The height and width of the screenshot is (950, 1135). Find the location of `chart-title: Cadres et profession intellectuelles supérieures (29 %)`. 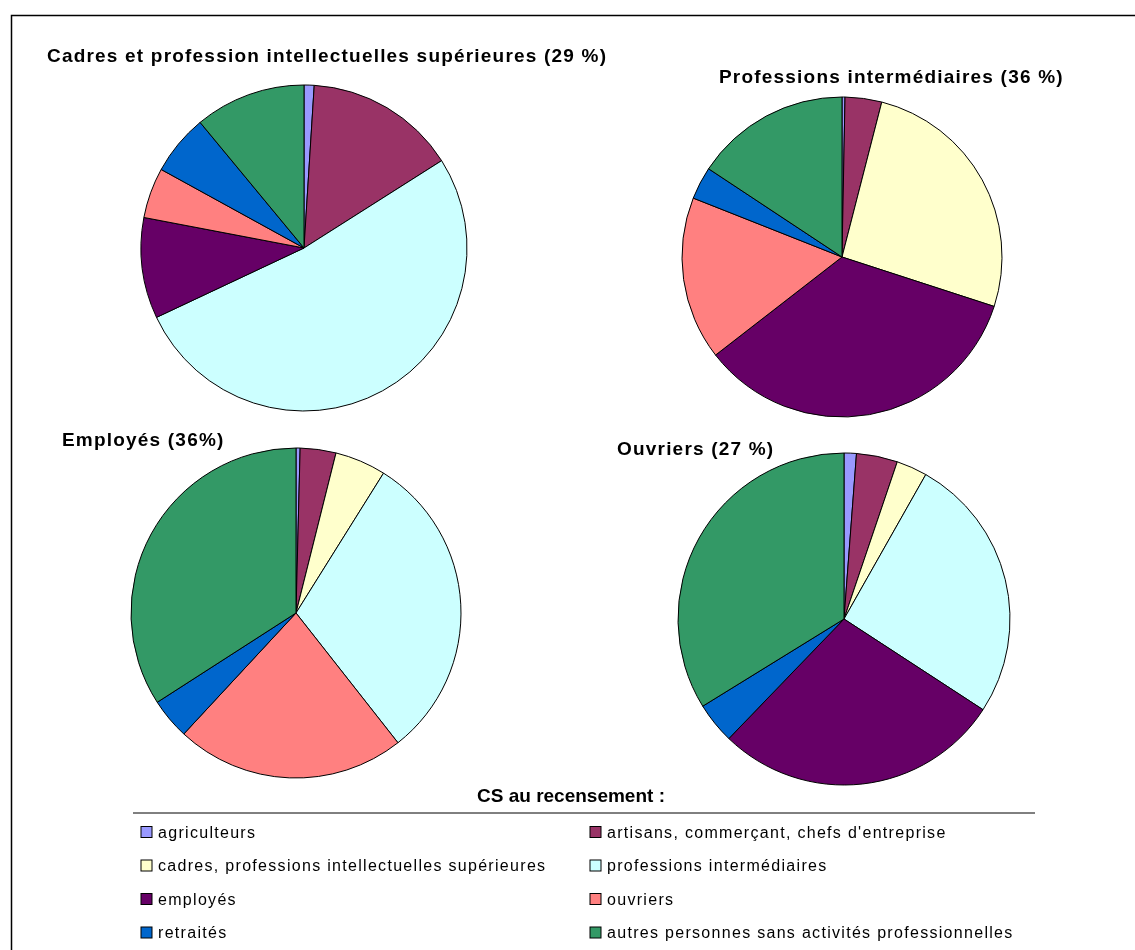

chart-title: Cadres et profession intellectuelles supérieures (29 %) is located at coordinates (327, 55).